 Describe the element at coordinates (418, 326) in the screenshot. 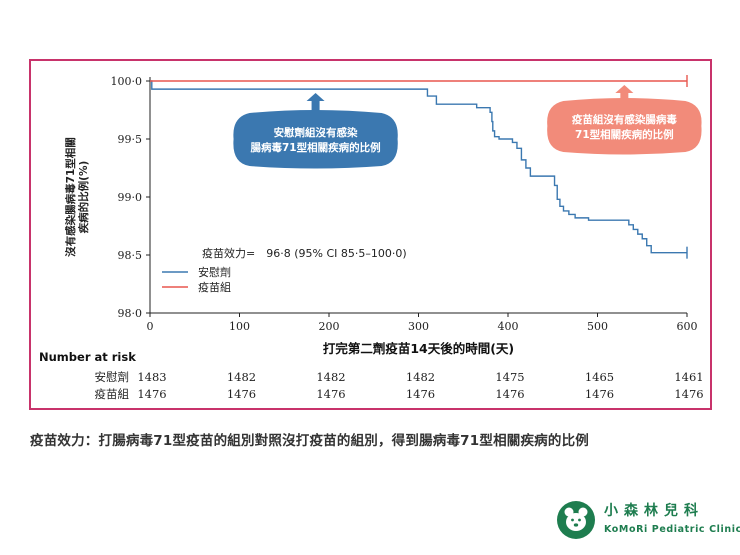

I see `x-tick-label: 300` at that location.